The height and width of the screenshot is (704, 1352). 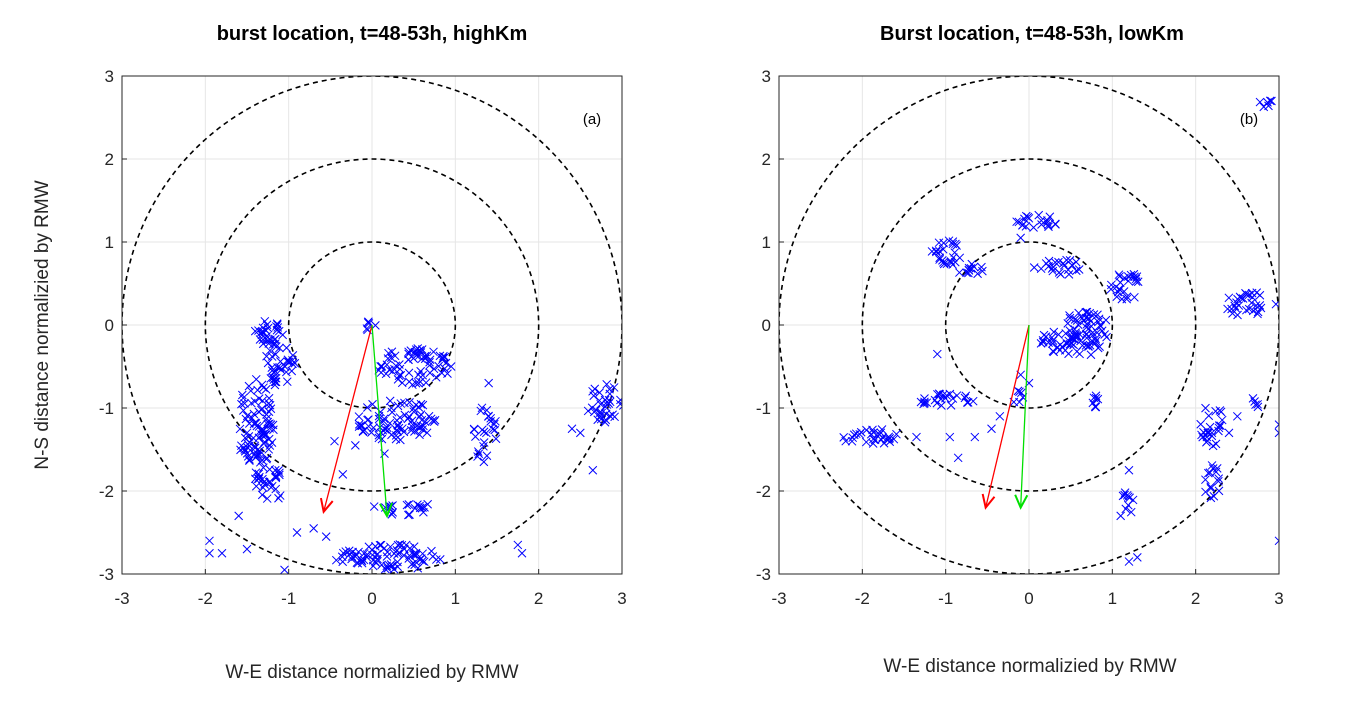 I want to click on x-tick-label: -3, so click(x=778, y=598).